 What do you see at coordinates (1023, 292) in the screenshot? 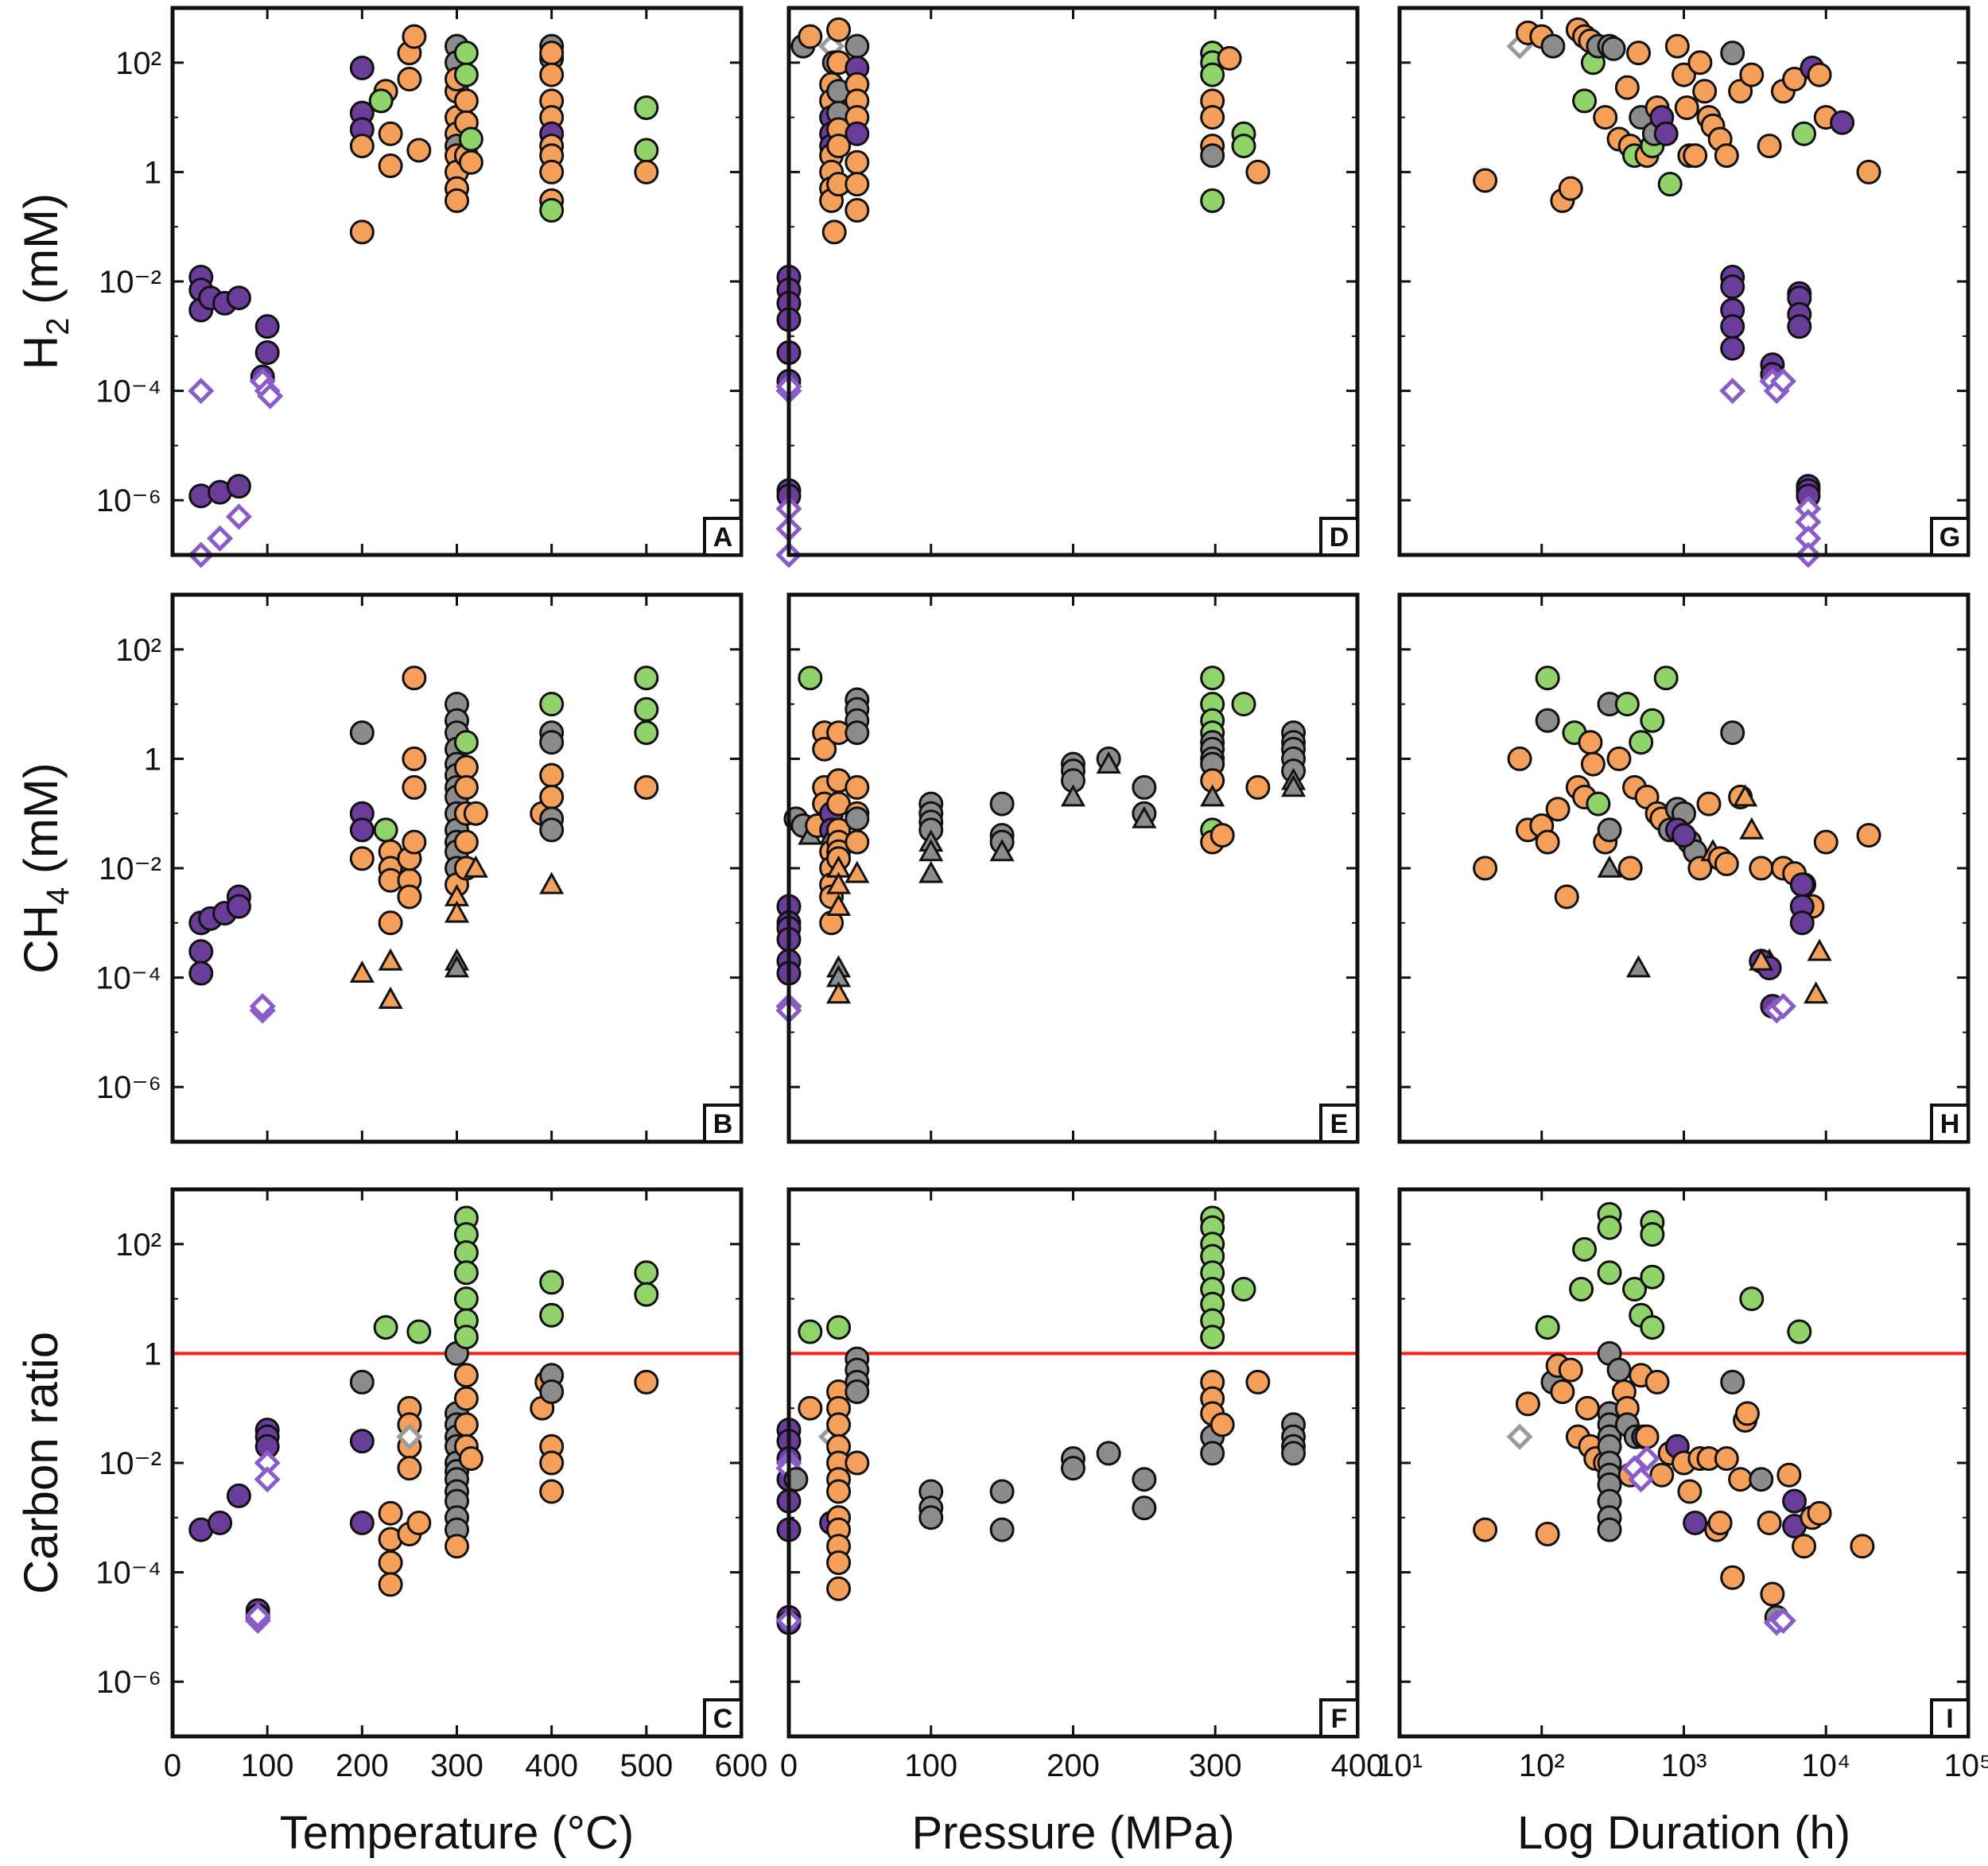
I see `points-panel-D` at bounding box center [1023, 292].